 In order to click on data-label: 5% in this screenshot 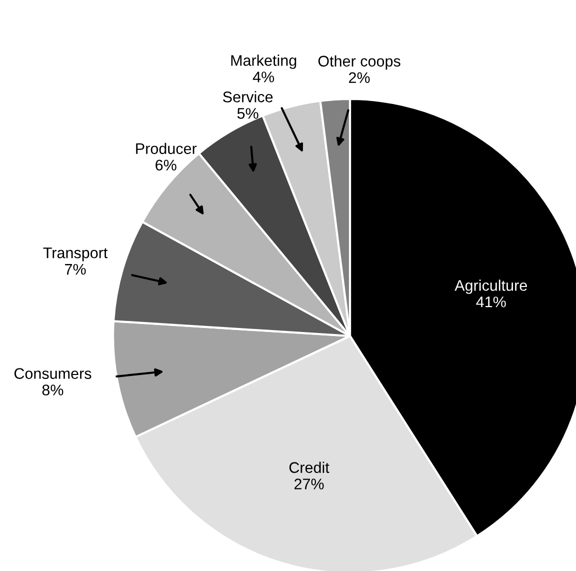, I will do `click(247, 113)`.